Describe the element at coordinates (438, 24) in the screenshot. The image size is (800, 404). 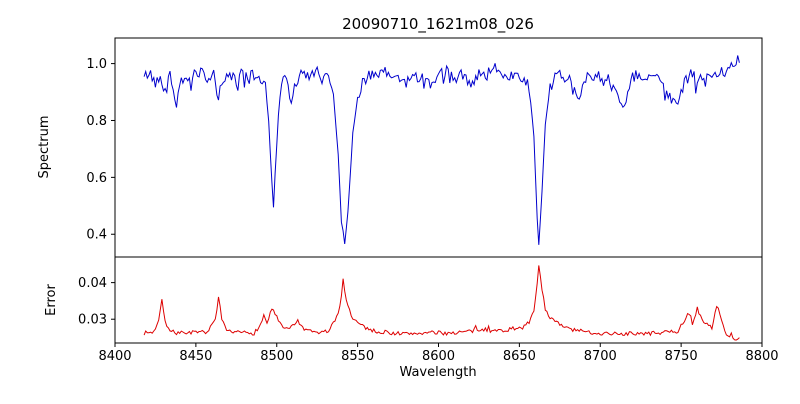
I see `chart-title: 20090710_1621m08_026` at that location.